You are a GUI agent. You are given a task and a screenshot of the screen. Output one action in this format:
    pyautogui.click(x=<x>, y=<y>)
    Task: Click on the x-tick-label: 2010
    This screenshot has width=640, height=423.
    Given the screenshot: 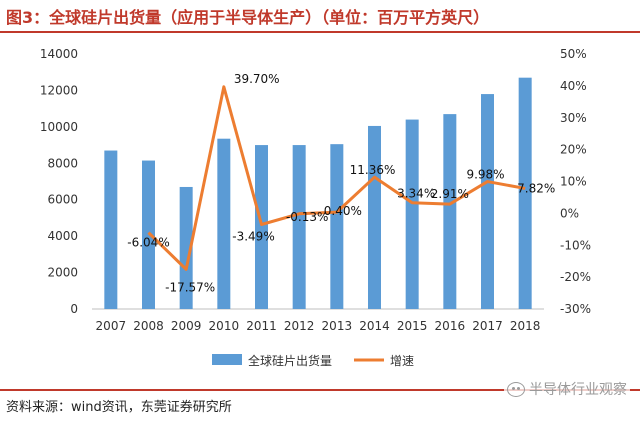 What is the action you would take?
    pyautogui.click(x=224, y=326)
    